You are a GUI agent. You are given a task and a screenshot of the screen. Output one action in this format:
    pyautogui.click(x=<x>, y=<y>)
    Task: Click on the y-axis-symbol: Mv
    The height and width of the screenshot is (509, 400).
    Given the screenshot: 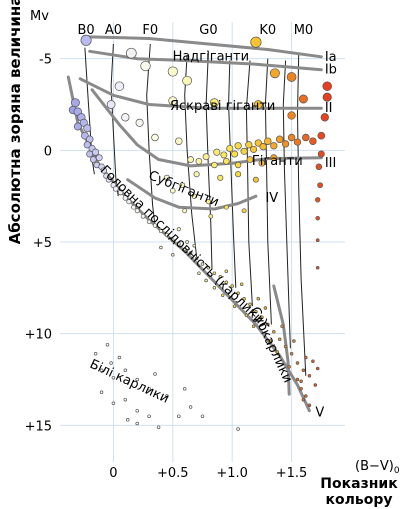 What is the action you would take?
    pyautogui.click(x=39, y=16)
    